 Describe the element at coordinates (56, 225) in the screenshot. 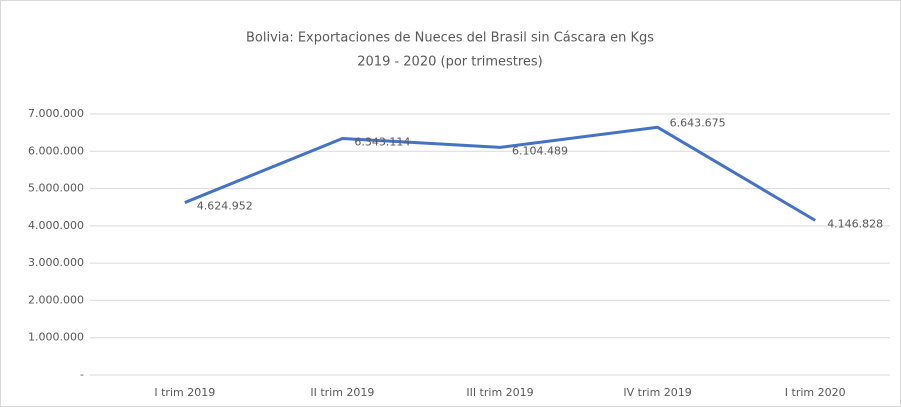

I see `y-tick-label: 4.000.000` at that location.